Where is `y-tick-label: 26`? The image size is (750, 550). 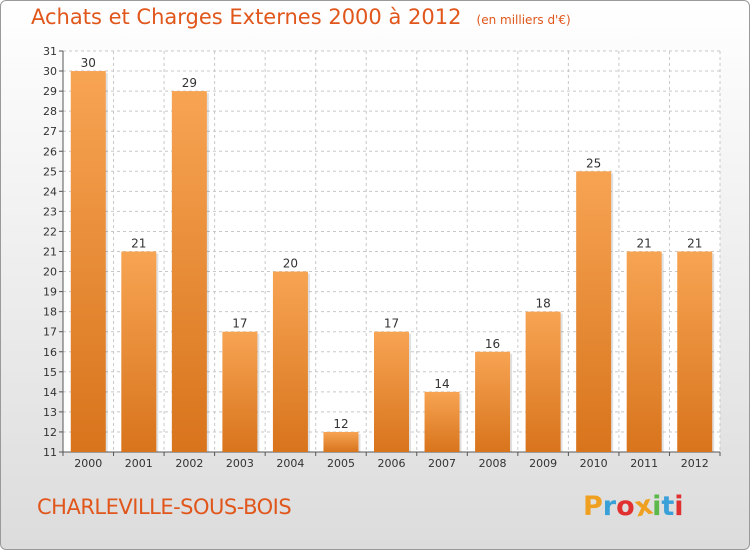 y-tick-label: 26 is located at coordinates (50, 151).